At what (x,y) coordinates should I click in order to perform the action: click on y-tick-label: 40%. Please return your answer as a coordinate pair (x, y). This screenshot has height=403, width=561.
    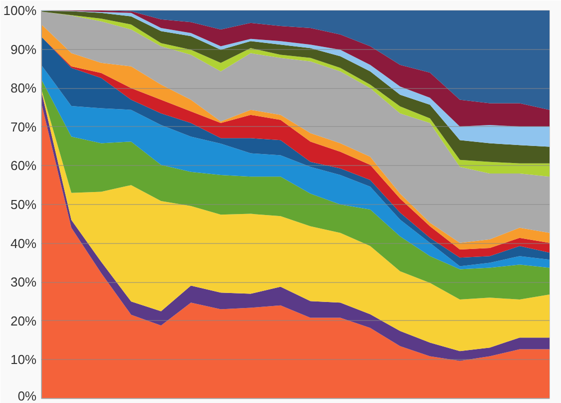
    Looking at the image, I should click on (23, 243).